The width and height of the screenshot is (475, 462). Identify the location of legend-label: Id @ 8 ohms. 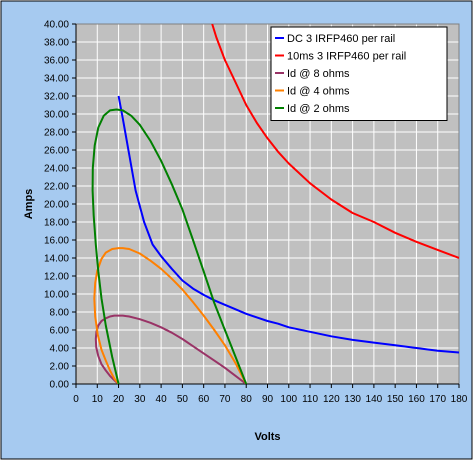
(318, 74).